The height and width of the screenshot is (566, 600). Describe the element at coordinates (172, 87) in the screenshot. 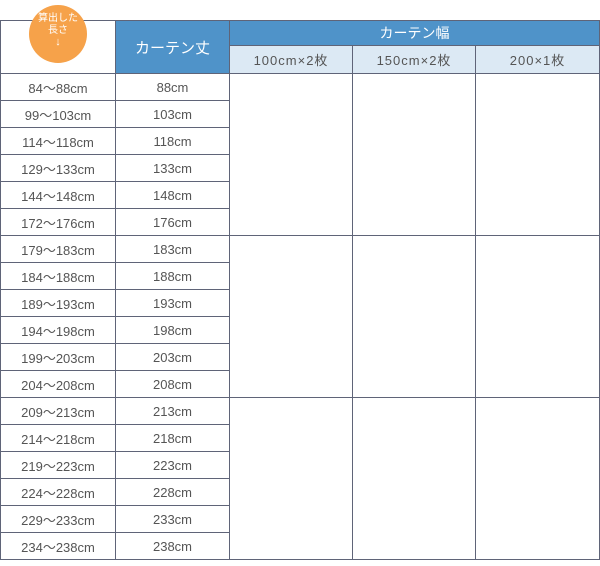

I see `length-cell: 88cm` at that location.